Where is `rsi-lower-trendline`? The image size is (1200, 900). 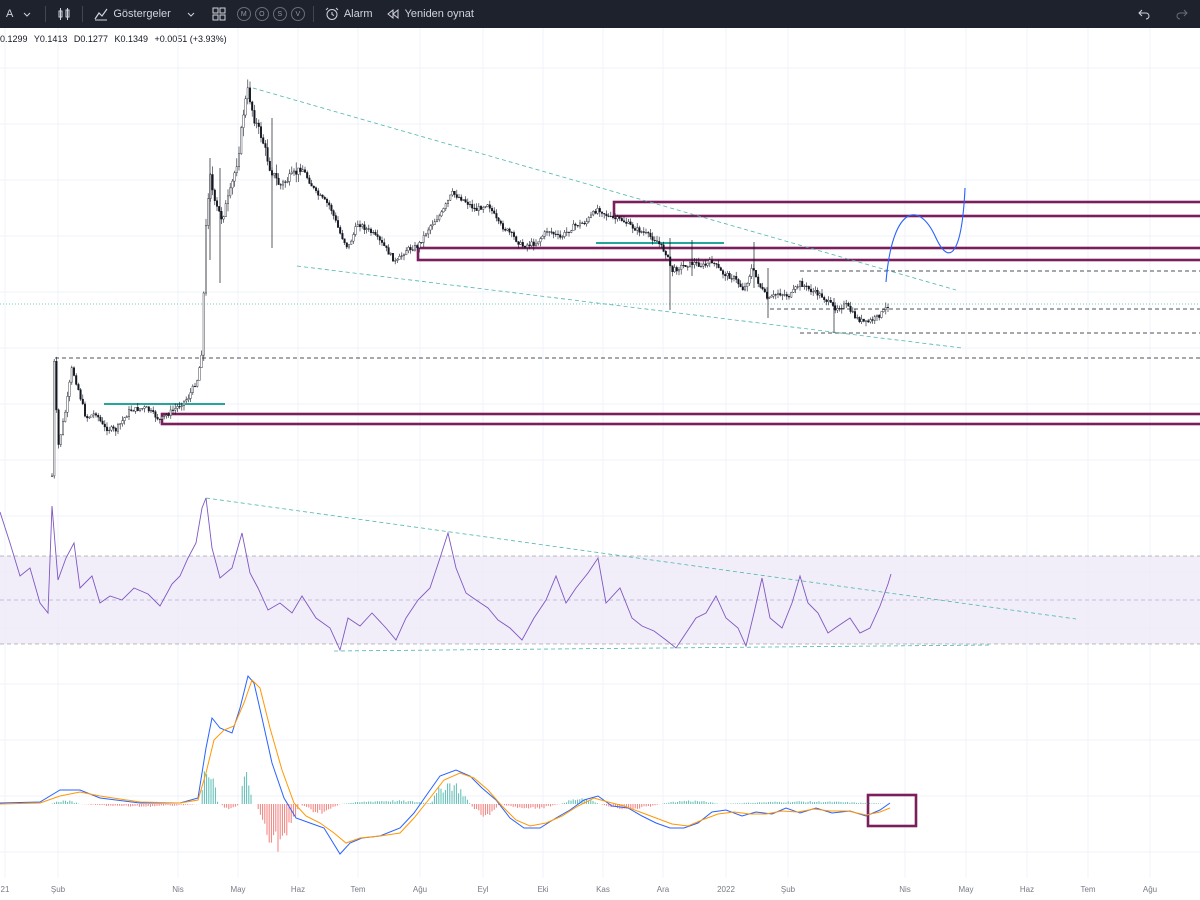
rsi-lower-trendline is located at coordinates (662, 648).